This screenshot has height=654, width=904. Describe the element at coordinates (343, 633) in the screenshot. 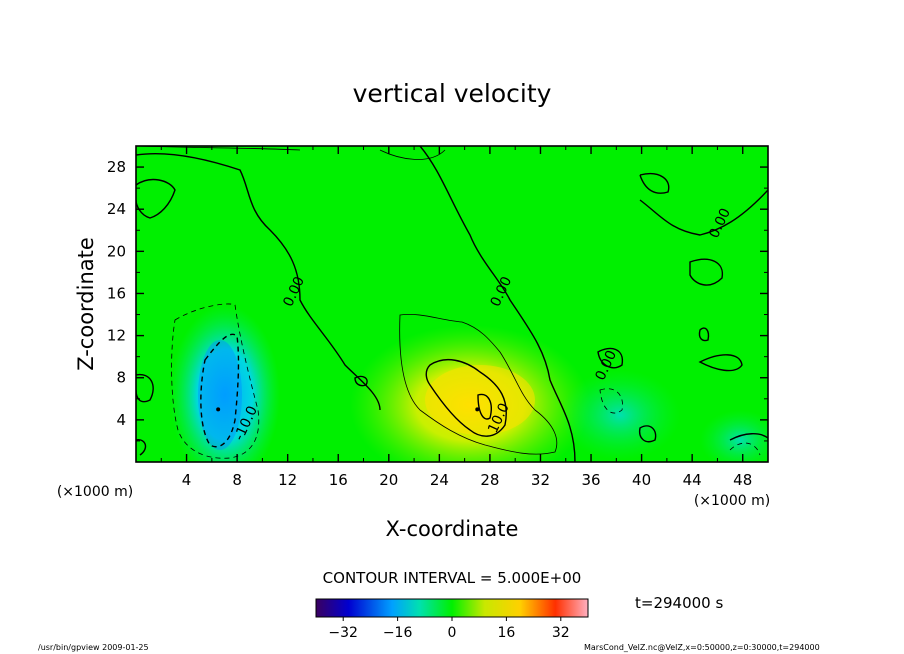

I see `colorbar-tick-label: −32` at that location.